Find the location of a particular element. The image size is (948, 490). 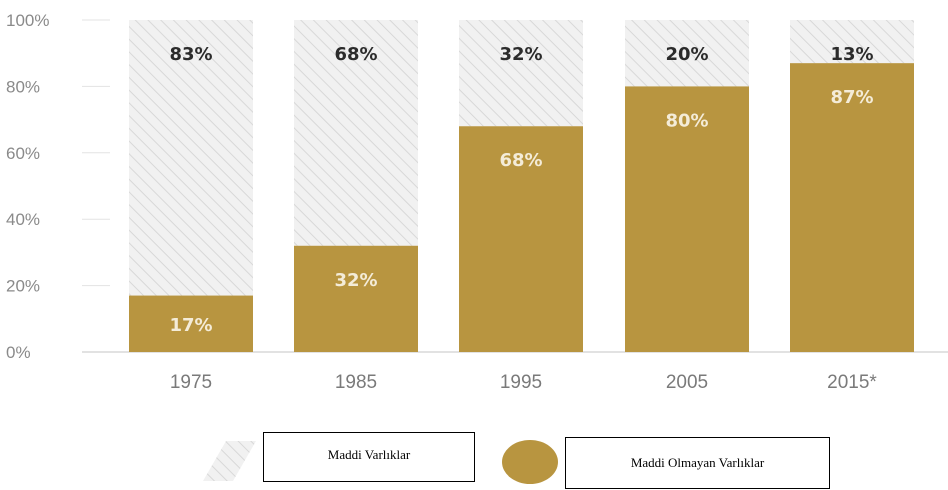

legend-swatches is located at coordinates (380, 462).